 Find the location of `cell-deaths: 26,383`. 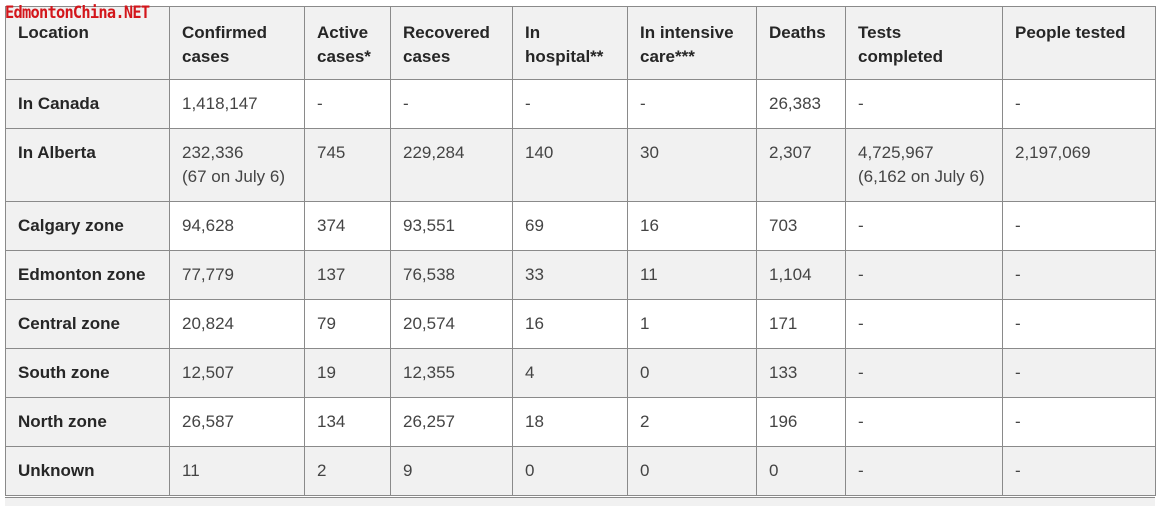

cell-deaths: 26,383 is located at coordinates (801, 104).